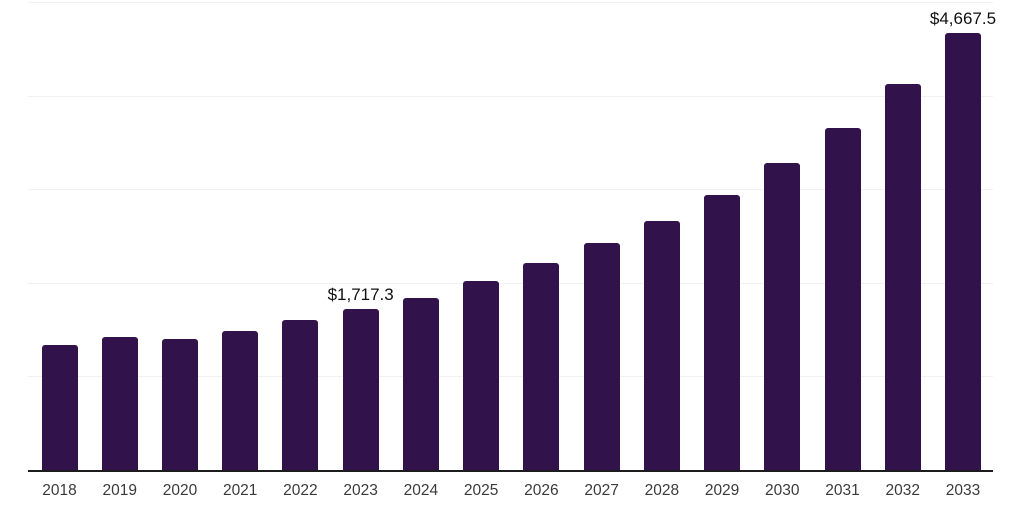  Describe the element at coordinates (541, 490) in the screenshot. I see `x-tick-label: 2026` at that location.